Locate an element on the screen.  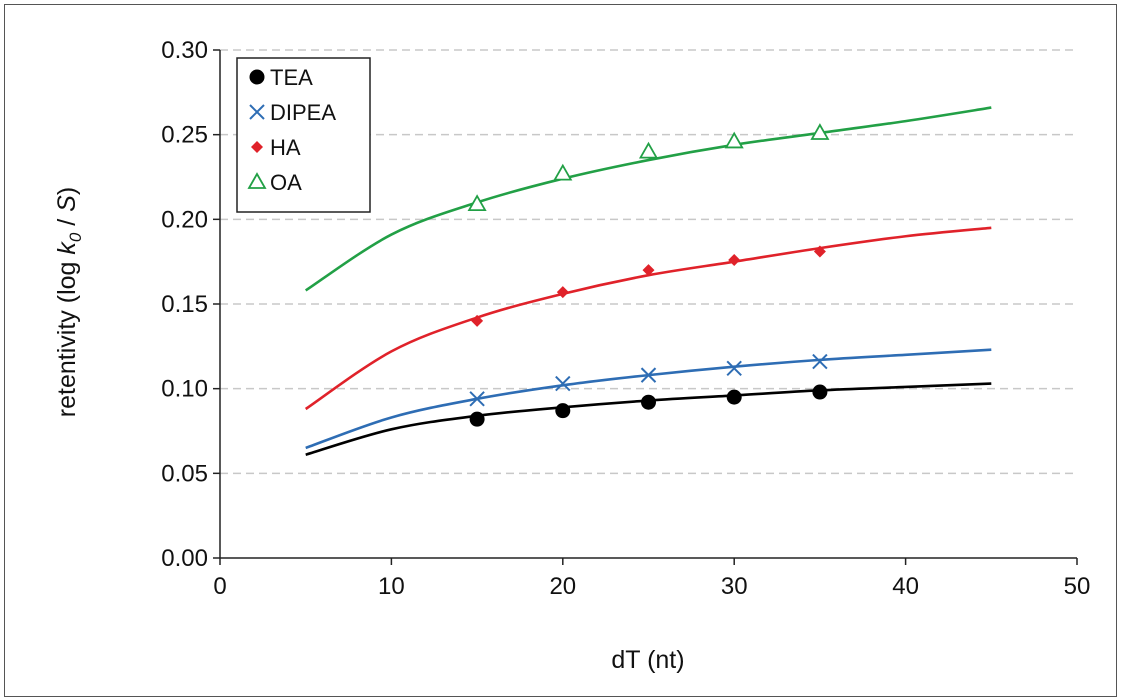
y-axis-title: retentivity (log k0 / S) is located at coordinates (69, 302).